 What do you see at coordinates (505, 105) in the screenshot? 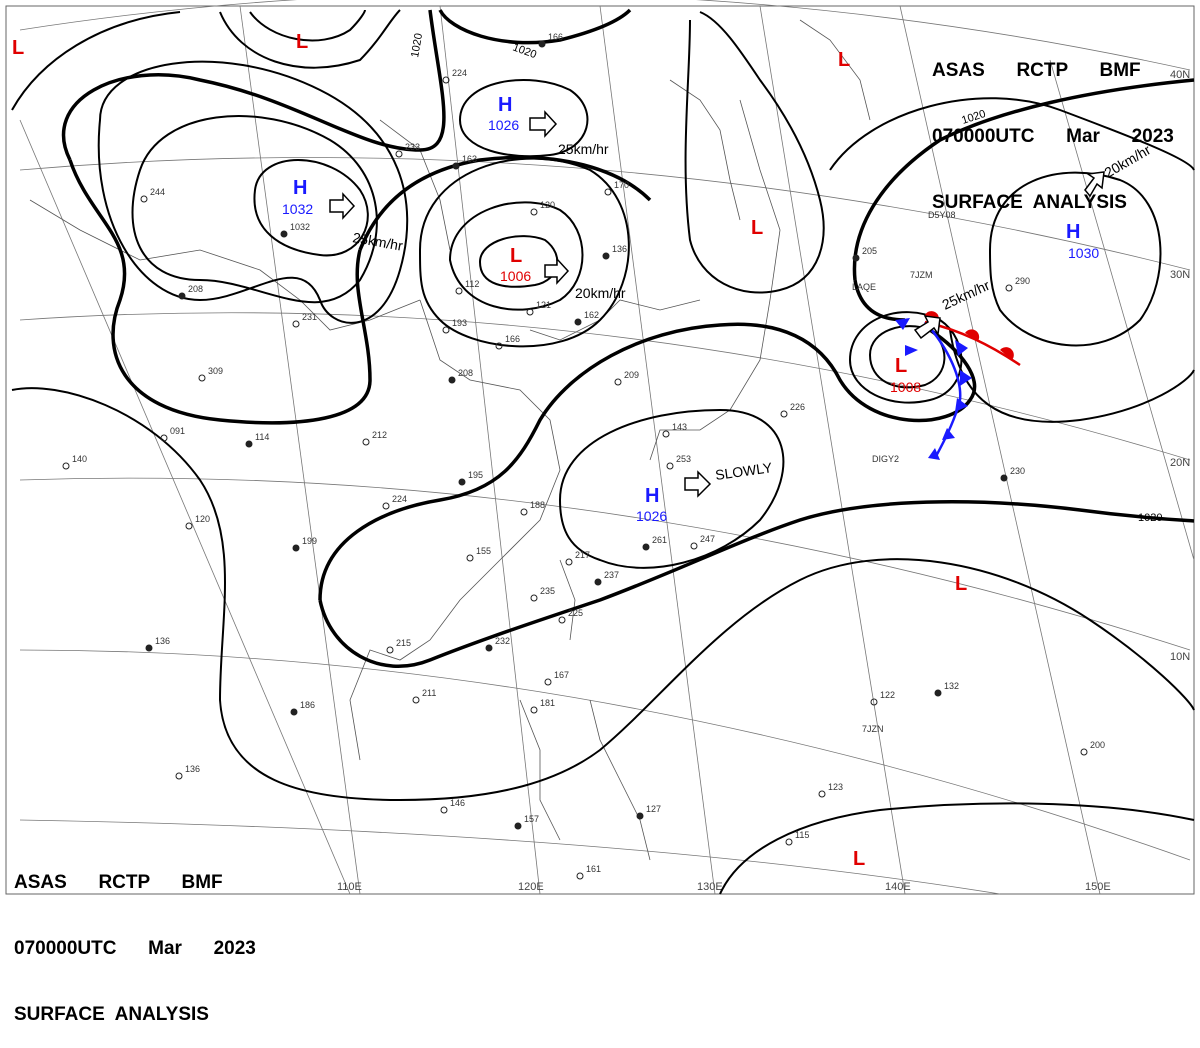
I see `high-center-1: H` at bounding box center [505, 105].